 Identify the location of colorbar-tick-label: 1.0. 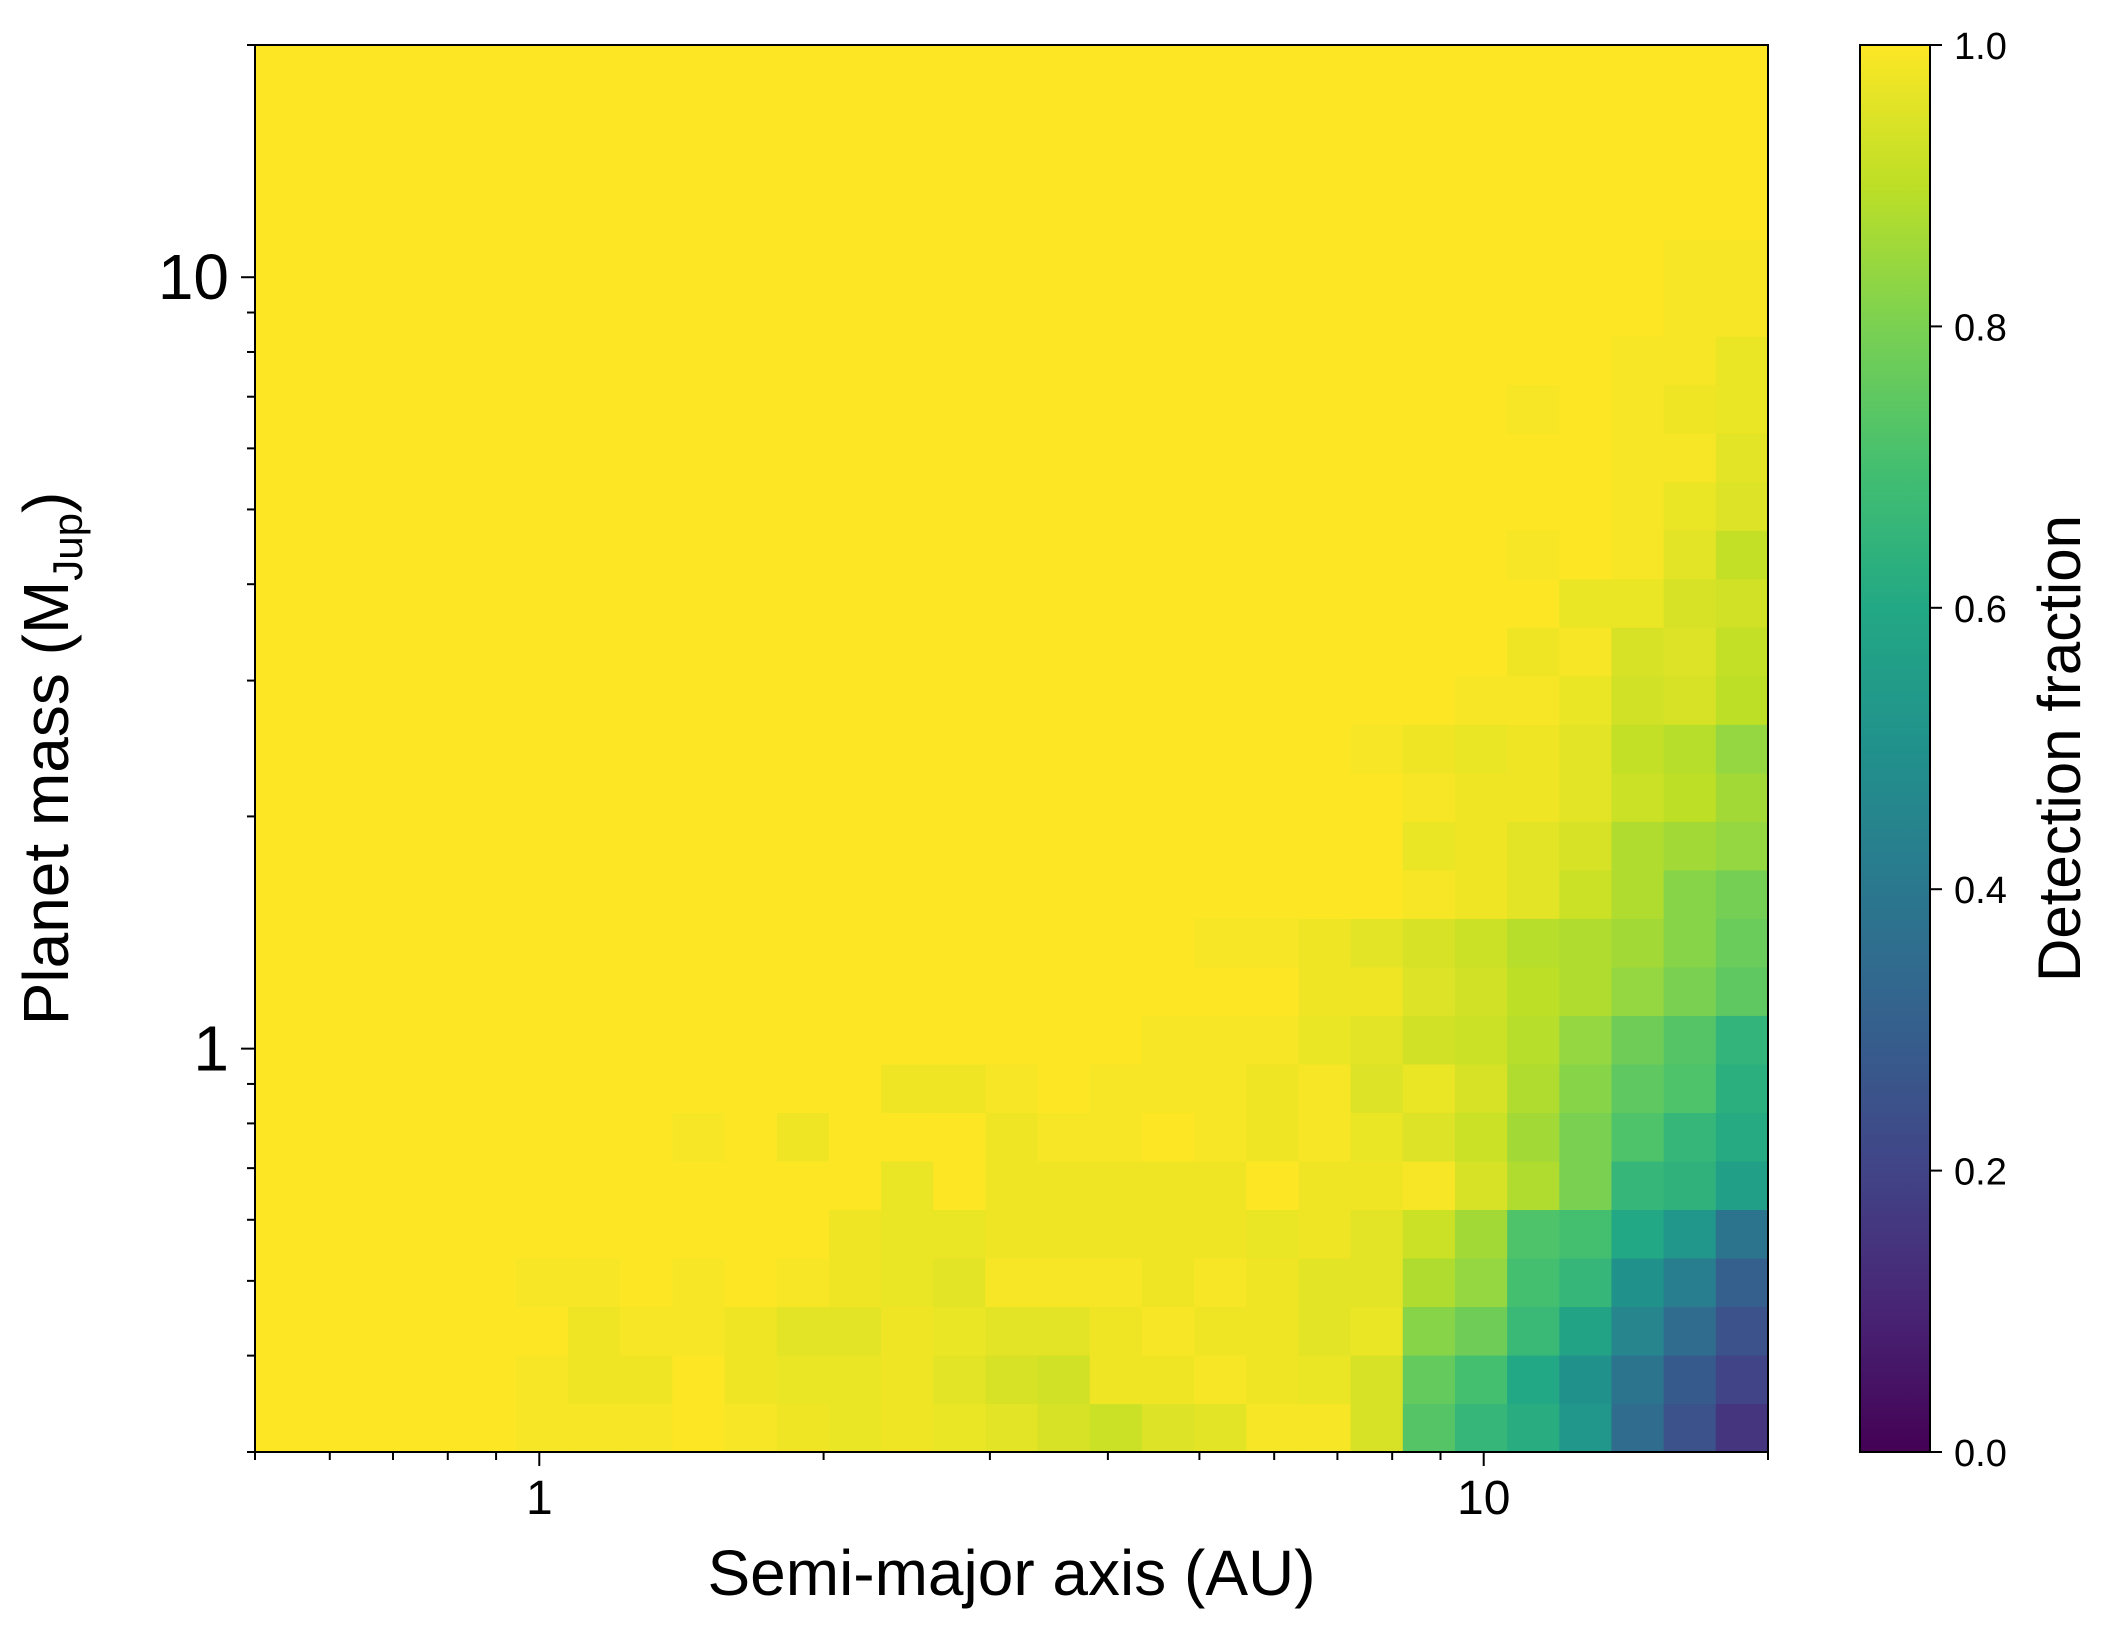
(1980, 47).